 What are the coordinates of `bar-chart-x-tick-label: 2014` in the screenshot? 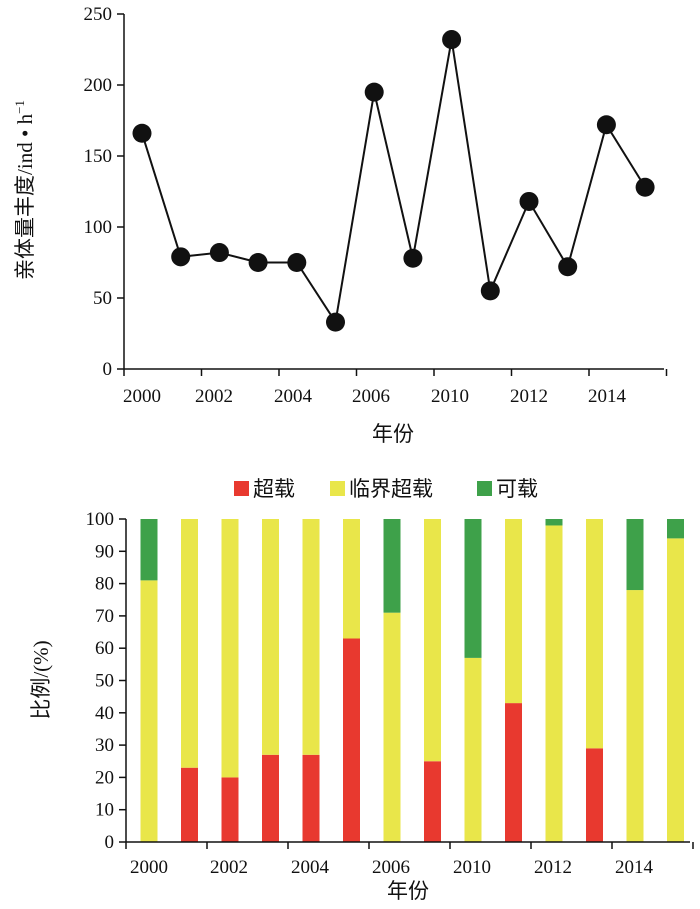 It's located at (634, 867).